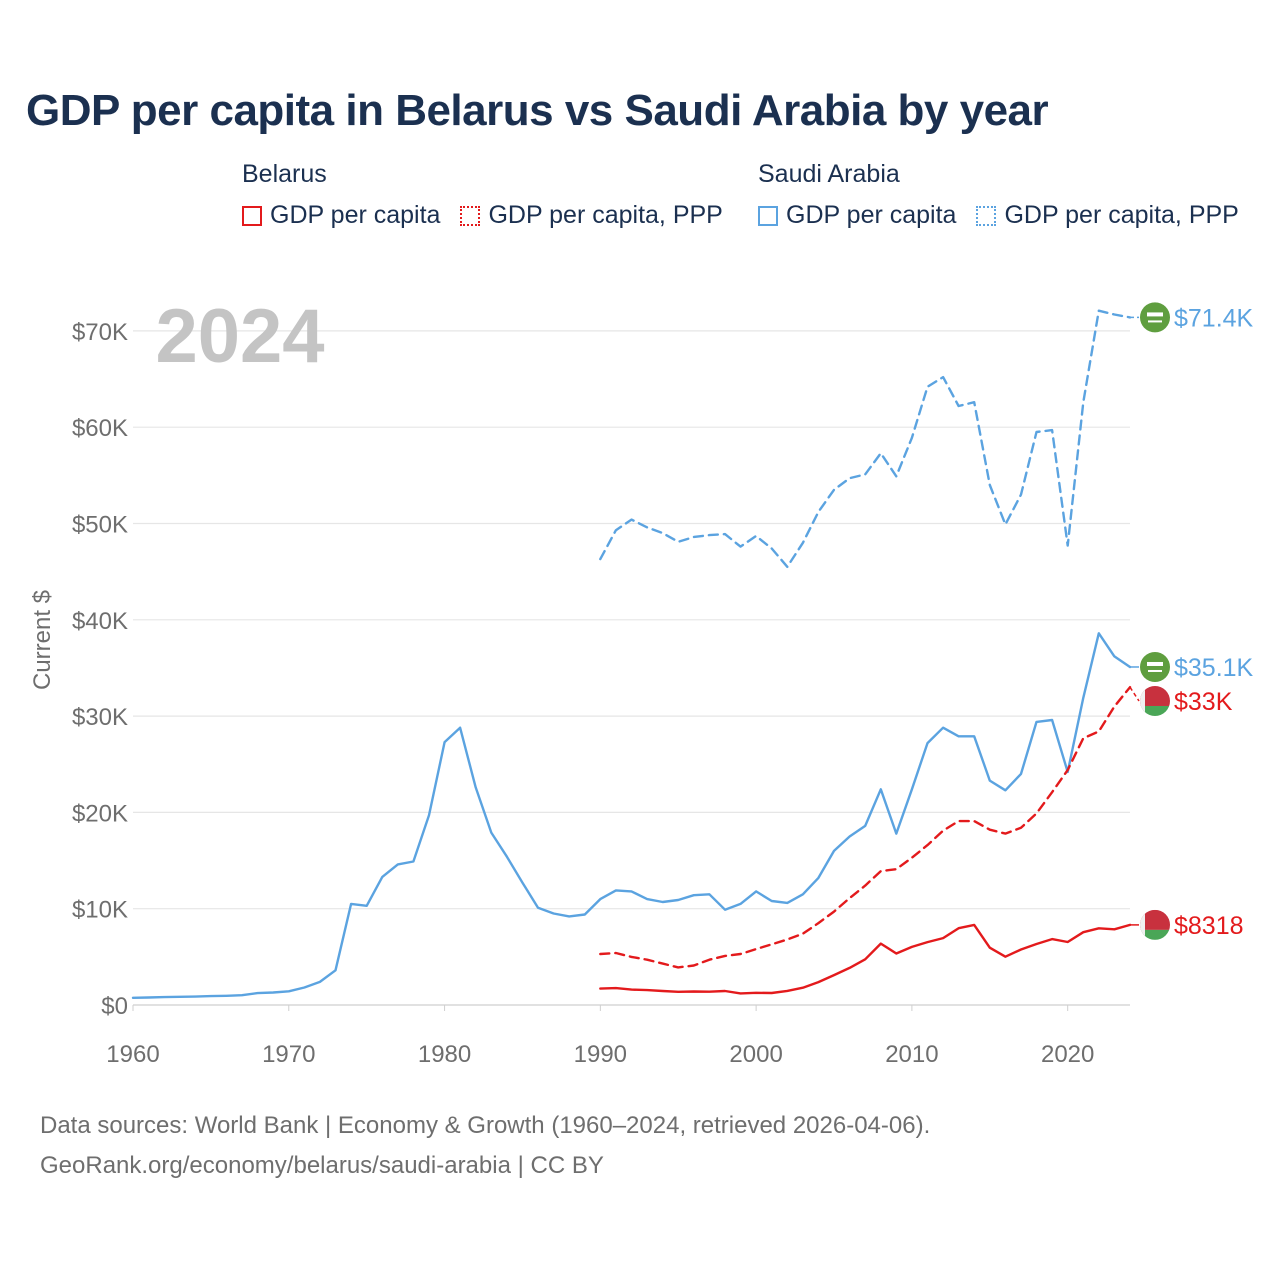  I want to click on legend-item-belarus-gdp-ppp: GDP per capita, PPP, so click(591, 215).